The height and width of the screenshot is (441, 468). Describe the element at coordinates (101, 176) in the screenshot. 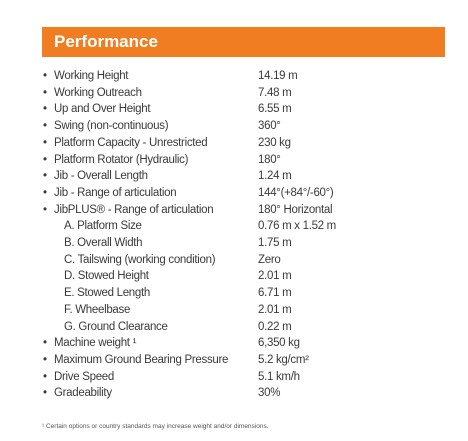

I see `spec-label: Jib - Overall Length` at that location.